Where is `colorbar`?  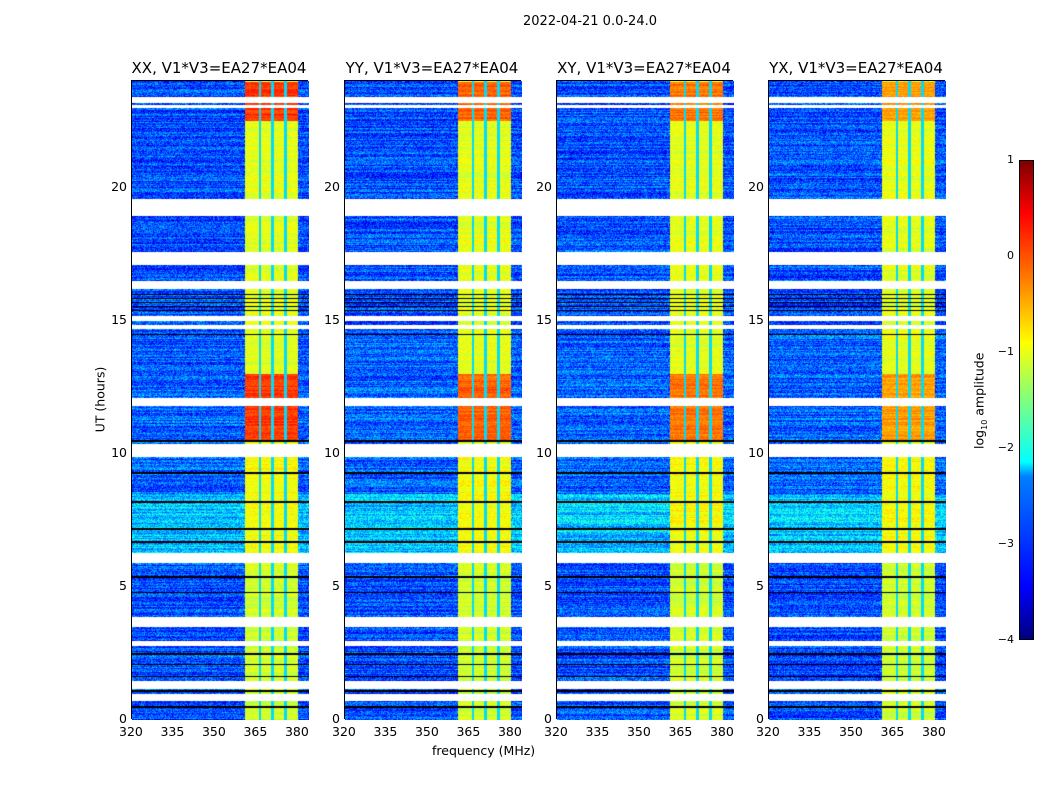 colorbar is located at coordinates (1026, 400).